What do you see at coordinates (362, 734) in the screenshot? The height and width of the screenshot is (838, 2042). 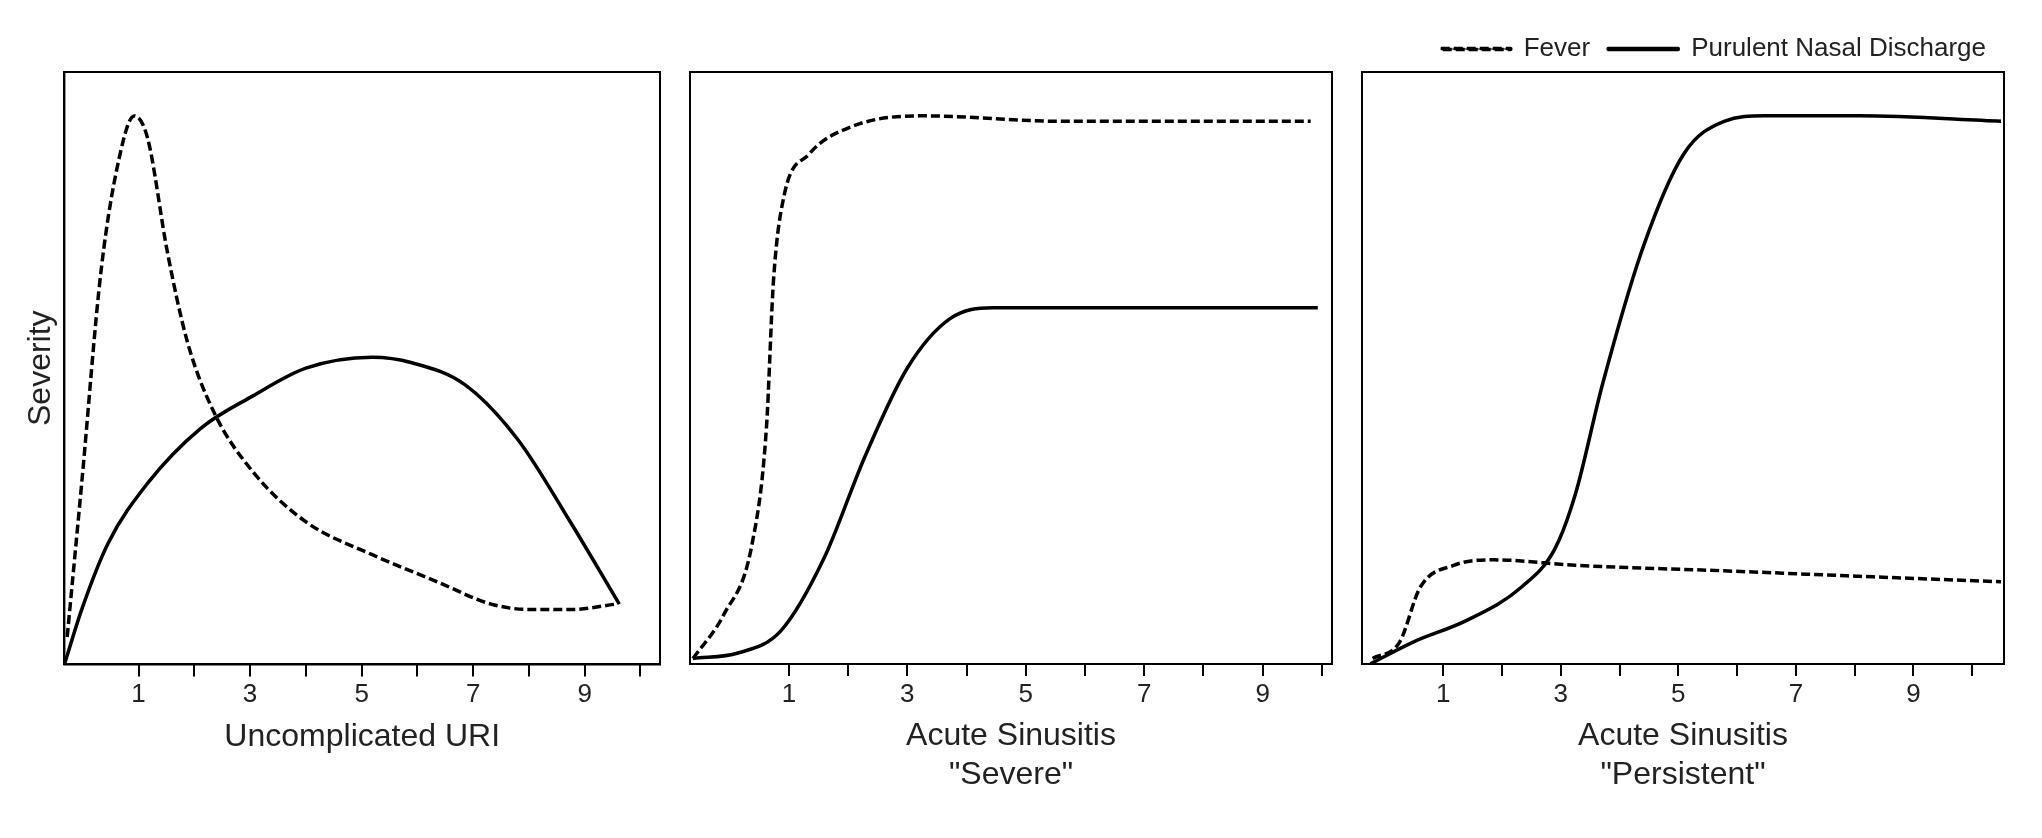 I see `x-axis-title: Uncomplicated URI` at bounding box center [362, 734].